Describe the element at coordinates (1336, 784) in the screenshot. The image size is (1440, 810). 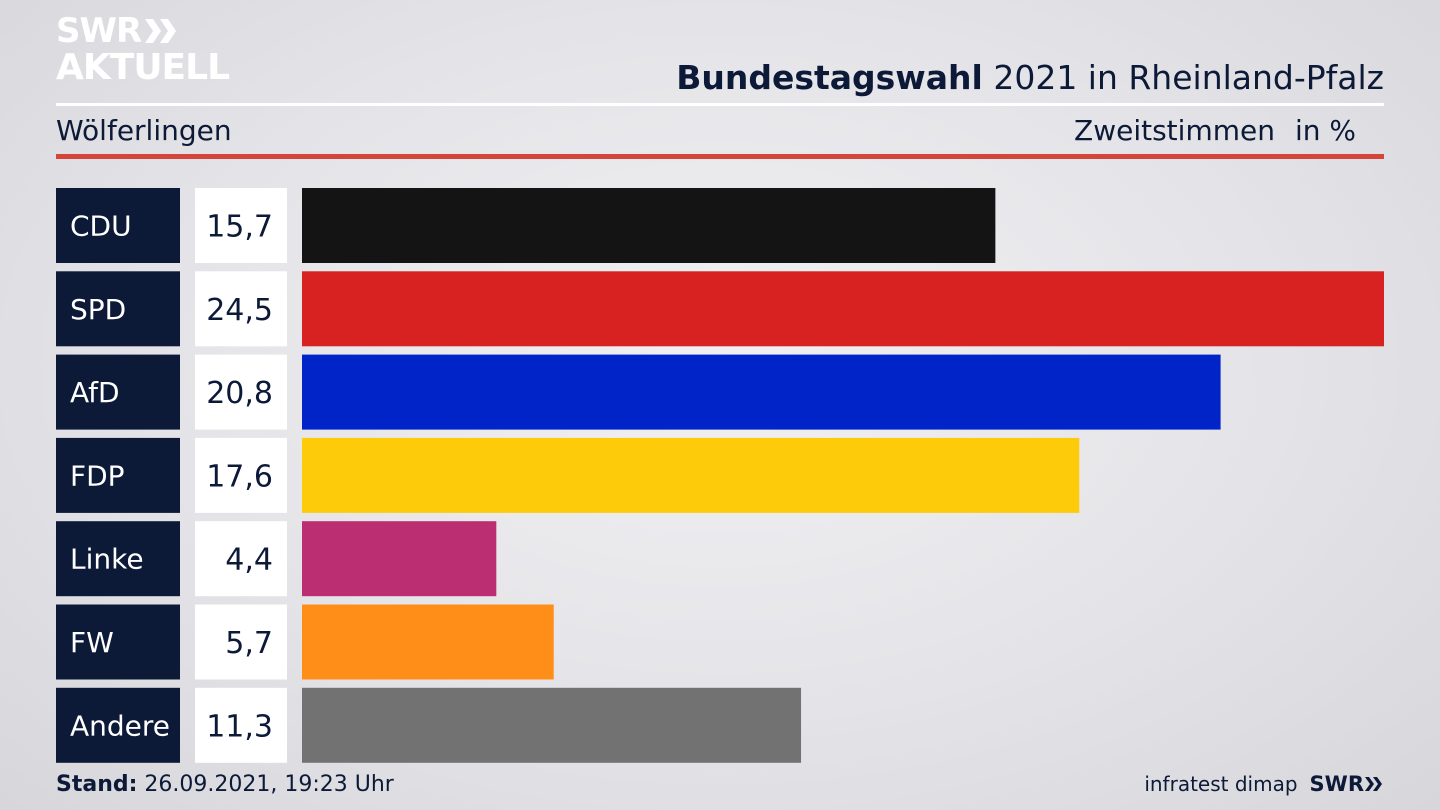
I see `brand-text: SWR` at that location.